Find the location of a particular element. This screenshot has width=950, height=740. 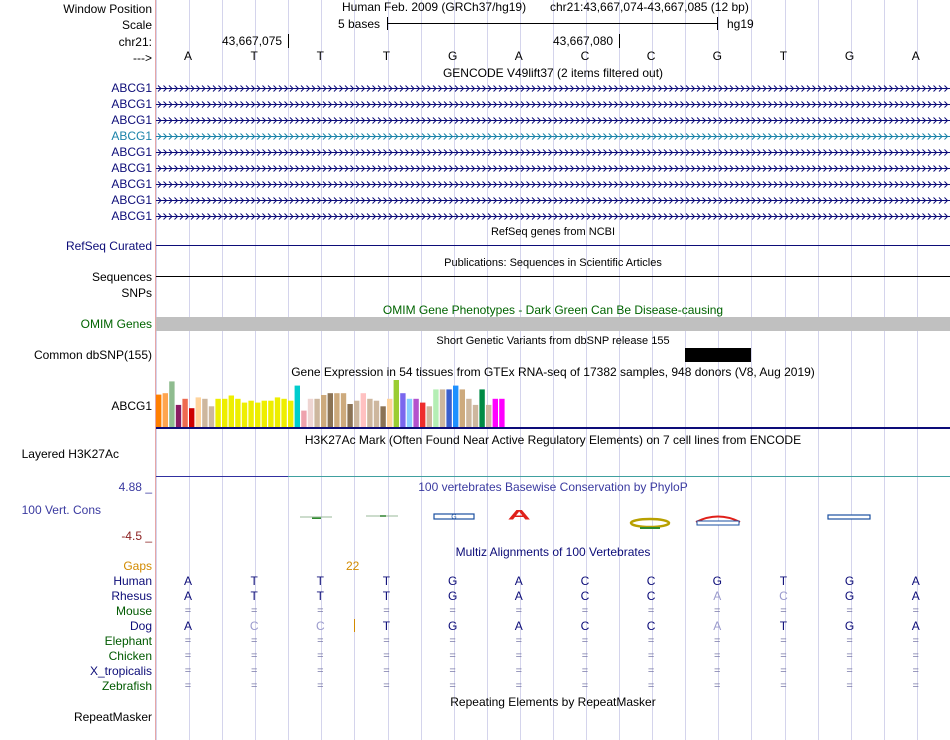

species-label: Elephant is located at coordinates (128, 641).